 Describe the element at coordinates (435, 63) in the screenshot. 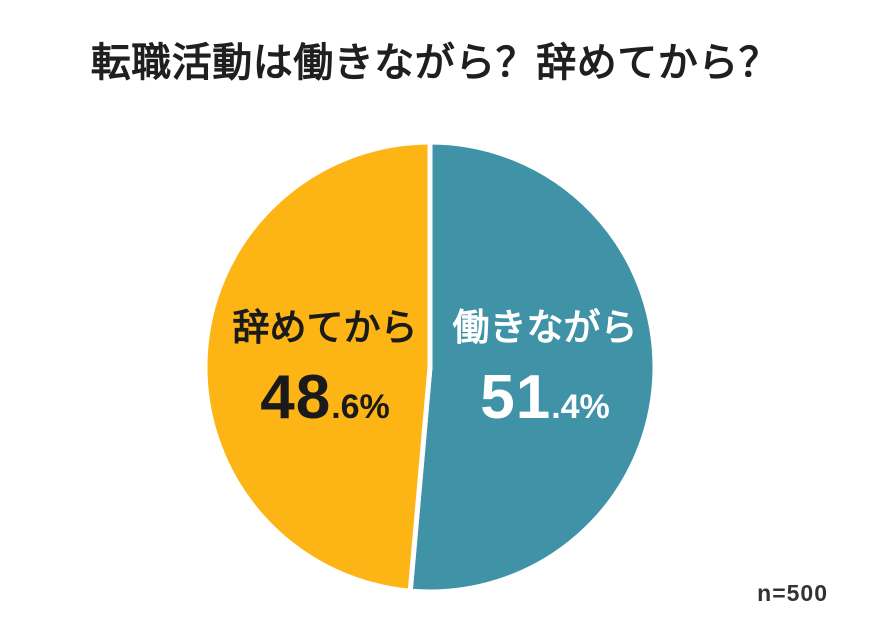

I see `chart-title: 転職活動は働きながら？辞めてから？` at that location.